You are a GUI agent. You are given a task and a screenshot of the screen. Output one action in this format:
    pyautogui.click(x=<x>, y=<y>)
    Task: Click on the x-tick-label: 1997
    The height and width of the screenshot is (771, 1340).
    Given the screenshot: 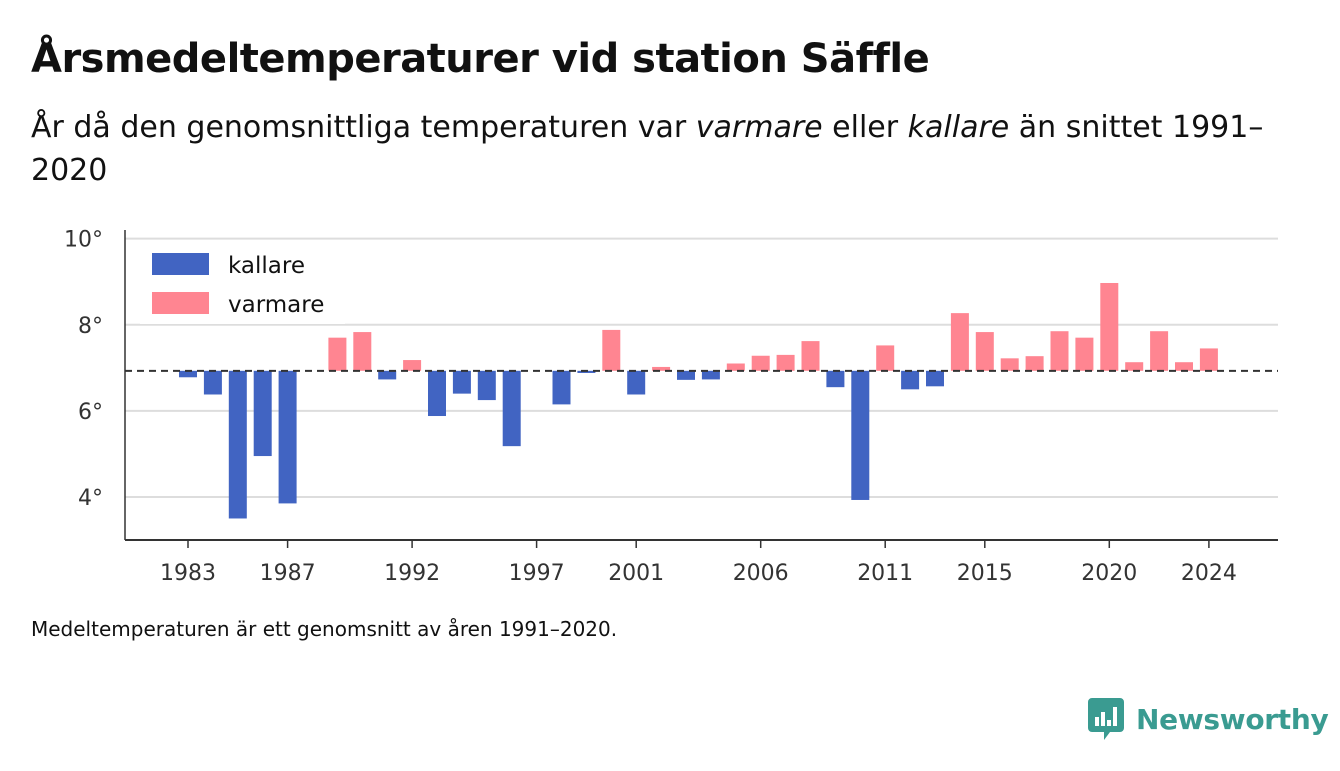 What is the action you would take?
    pyautogui.click(x=537, y=573)
    